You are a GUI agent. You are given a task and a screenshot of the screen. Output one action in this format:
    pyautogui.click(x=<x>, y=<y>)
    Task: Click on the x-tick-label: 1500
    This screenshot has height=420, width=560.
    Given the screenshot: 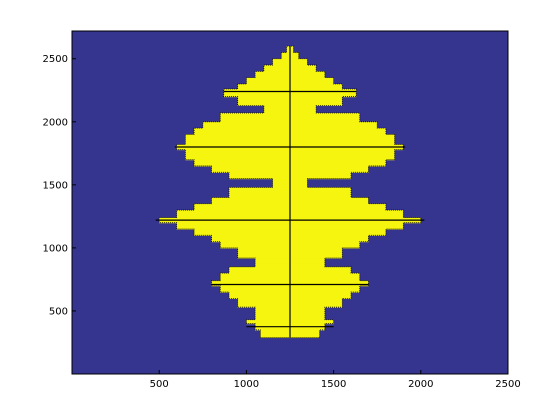 What is the action you would take?
    pyautogui.click(x=333, y=384)
    